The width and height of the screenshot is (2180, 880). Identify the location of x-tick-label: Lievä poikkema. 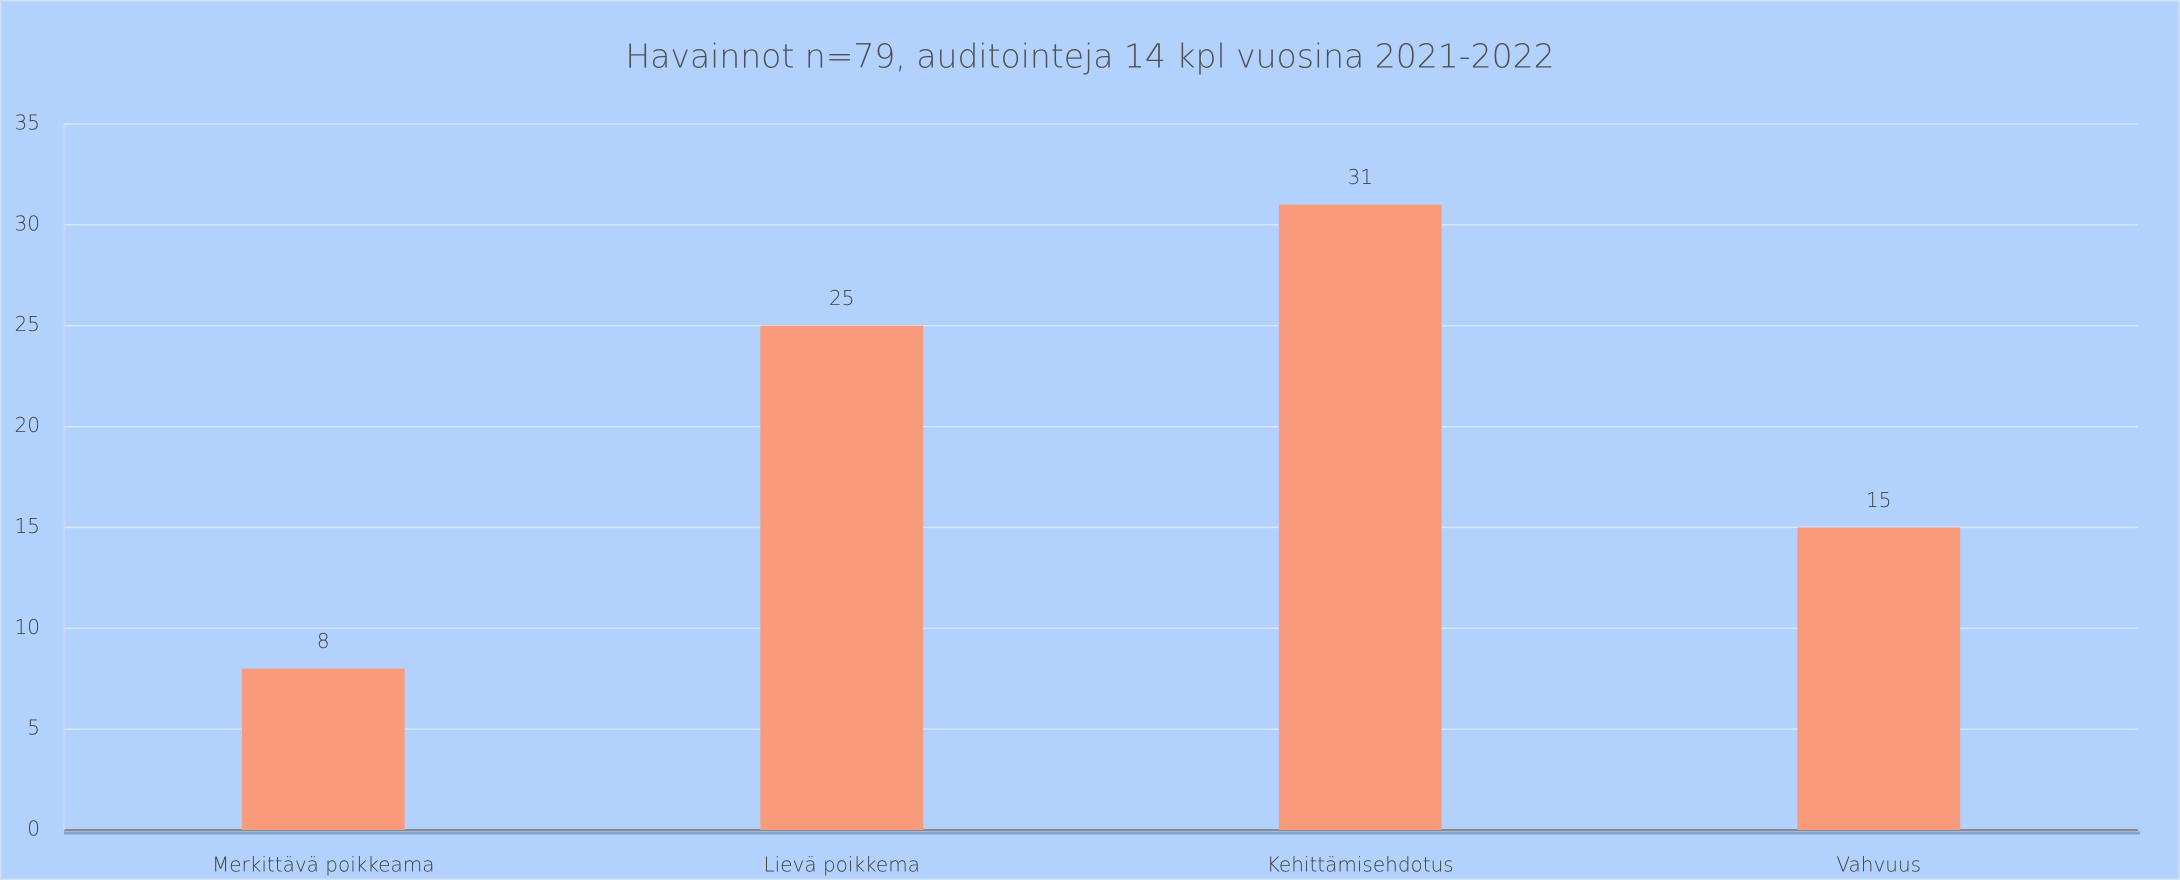
(842, 865).